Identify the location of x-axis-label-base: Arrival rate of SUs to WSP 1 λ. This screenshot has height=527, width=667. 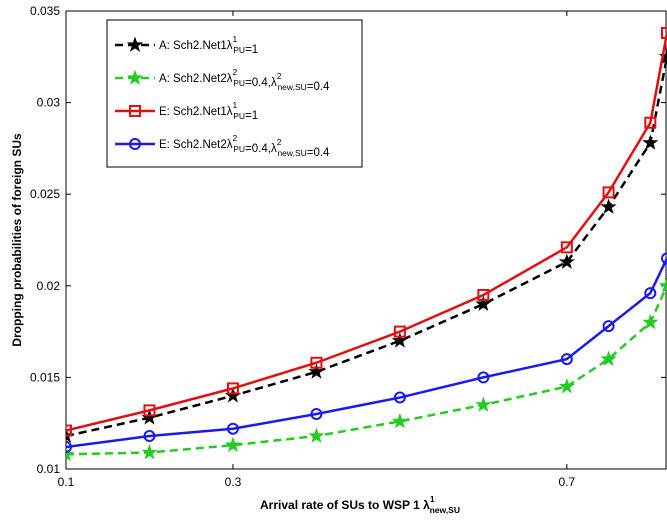
(345, 505).